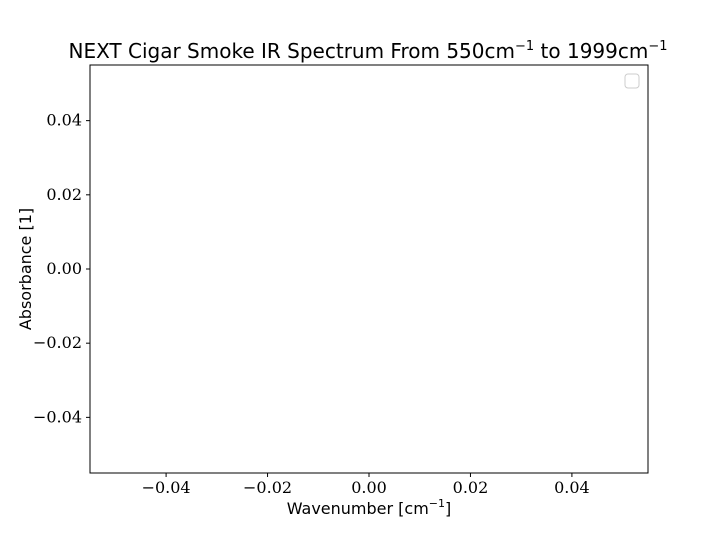  Describe the element at coordinates (57, 342) in the screenshot. I see `y-tick-label: −0.02` at that location.